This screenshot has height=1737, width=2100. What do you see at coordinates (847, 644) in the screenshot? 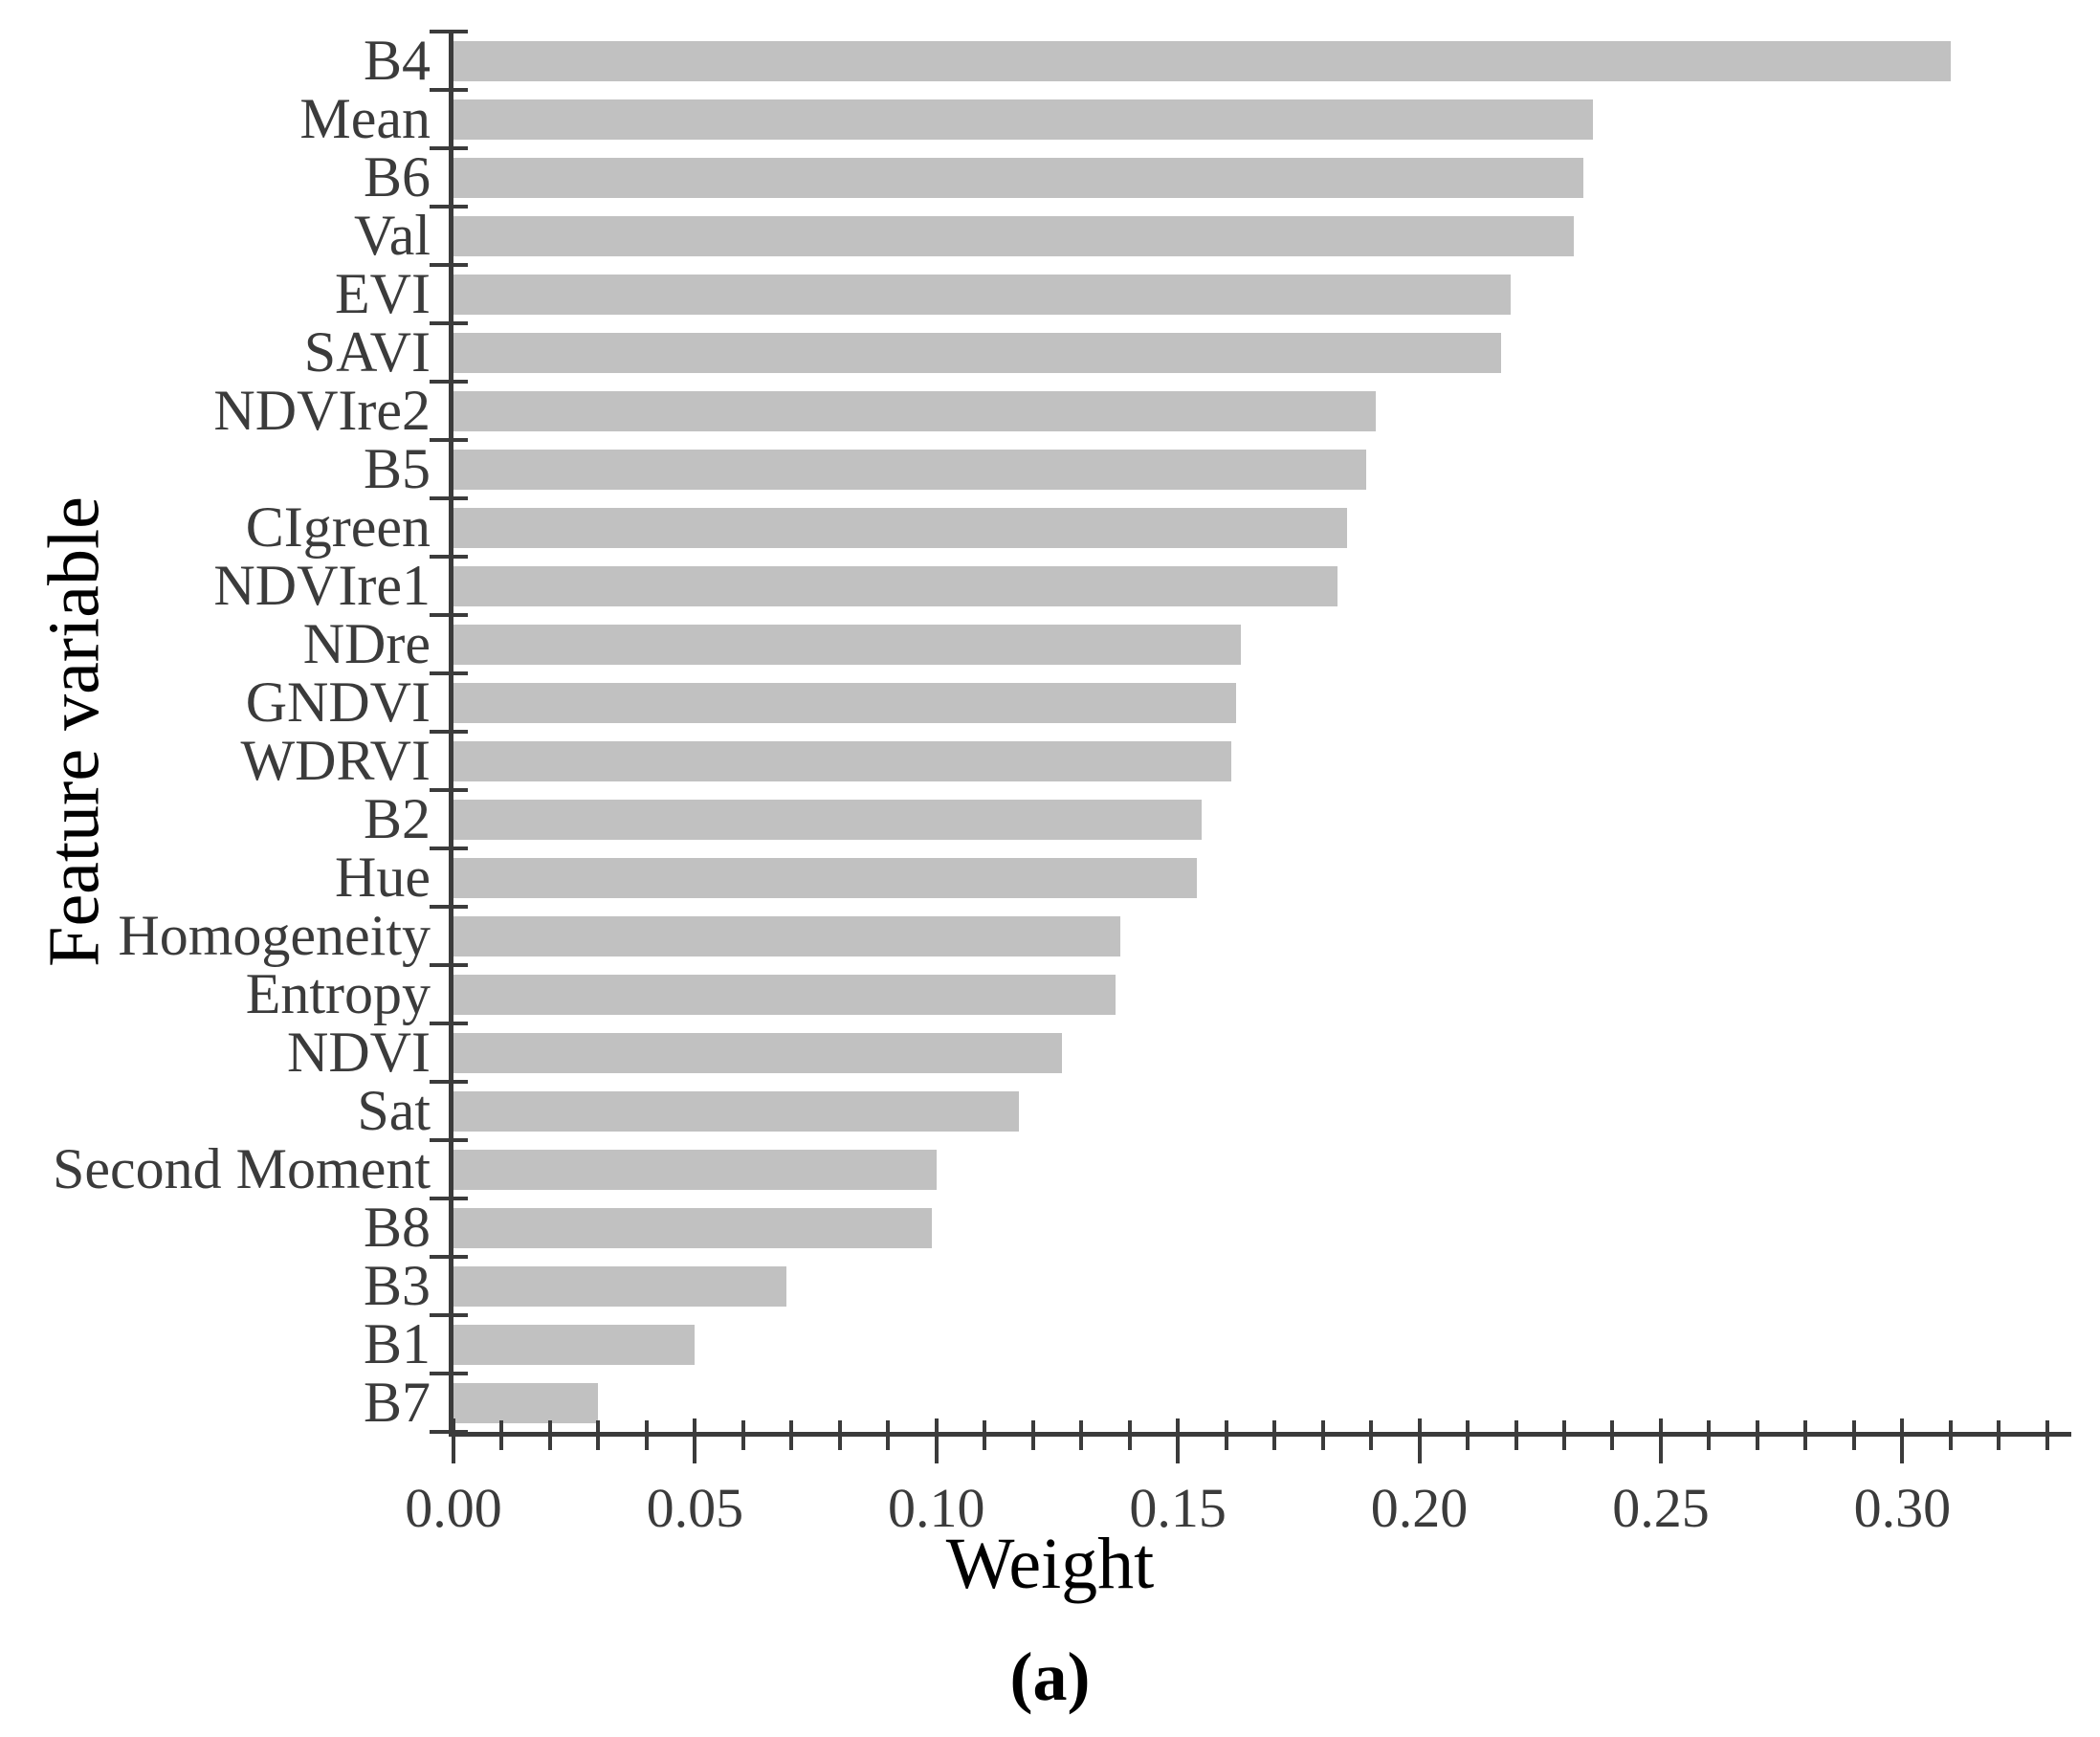
I see `bar-ndre` at bounding box center [847, 644].